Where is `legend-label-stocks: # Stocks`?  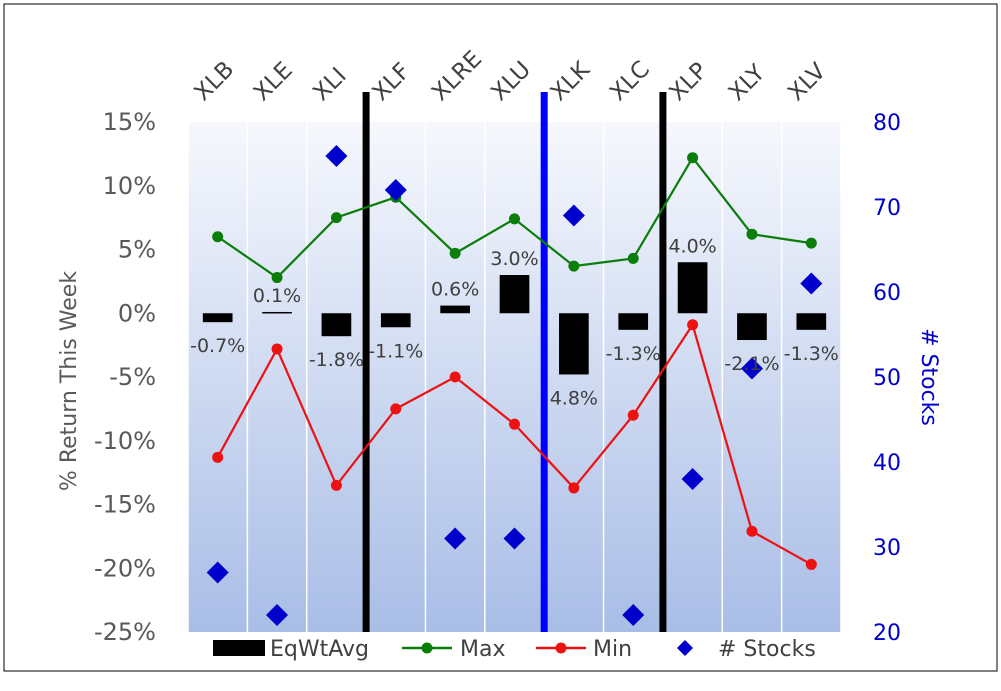 legend-label-stocks: # Stocks is located at coordinates (767, 649).